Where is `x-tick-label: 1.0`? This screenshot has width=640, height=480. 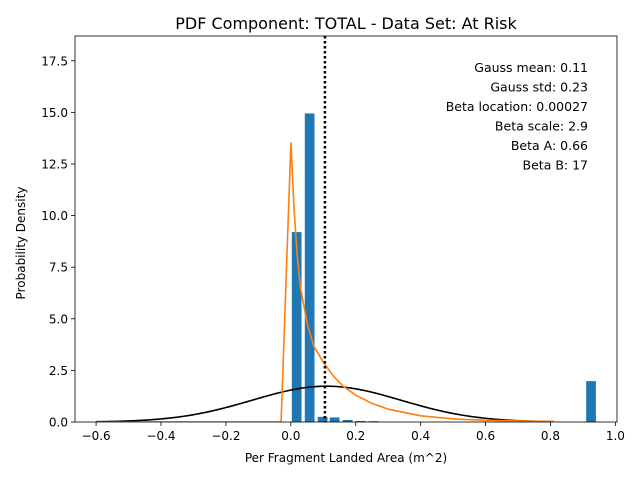 x-tick-label: 1.0 is located at coordinates (615, 436).